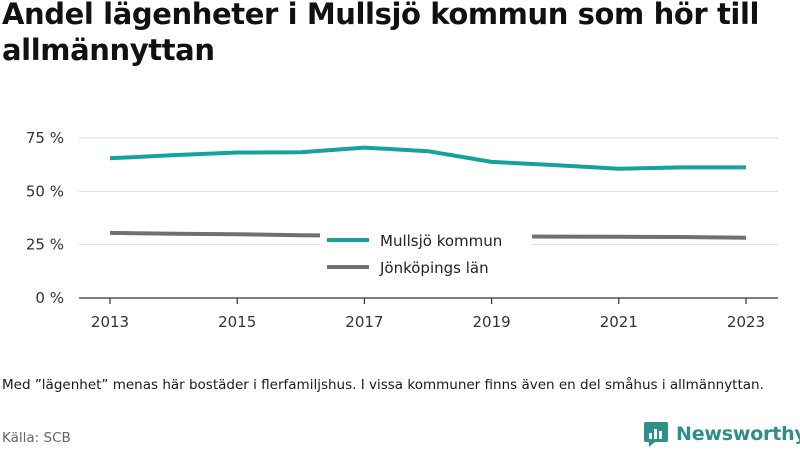 The image size is (800, 450). What do you see at coordinates (738, 434) in the screenshot?
I see `brand-name: Newsworthy` at bounding box center [738, 434].